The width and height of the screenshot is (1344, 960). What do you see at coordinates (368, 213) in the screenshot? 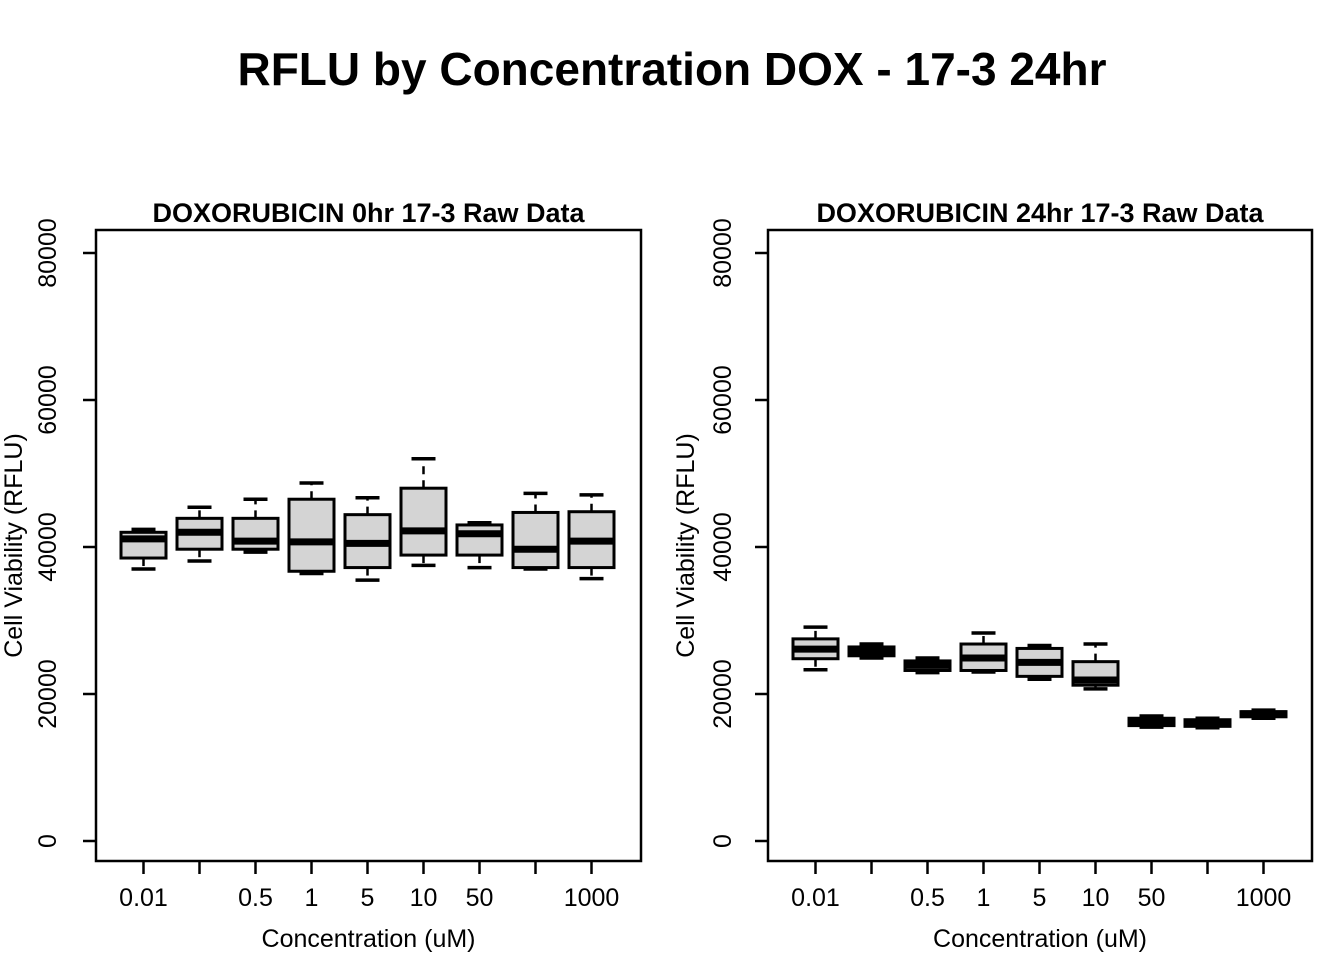
I see `panel-title: DOXORUBICIN 0hr 17-3 Raw Data` at bounding box center [368, 213].